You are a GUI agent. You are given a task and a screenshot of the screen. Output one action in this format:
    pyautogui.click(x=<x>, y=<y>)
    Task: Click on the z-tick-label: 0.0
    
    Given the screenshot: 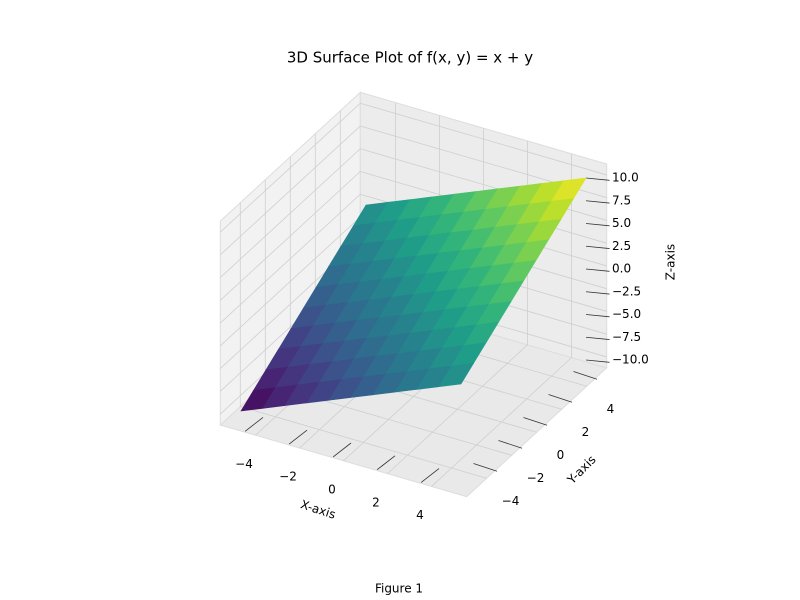 What is the action you would take?
    pyautogui.click(x=621, y=269)
    